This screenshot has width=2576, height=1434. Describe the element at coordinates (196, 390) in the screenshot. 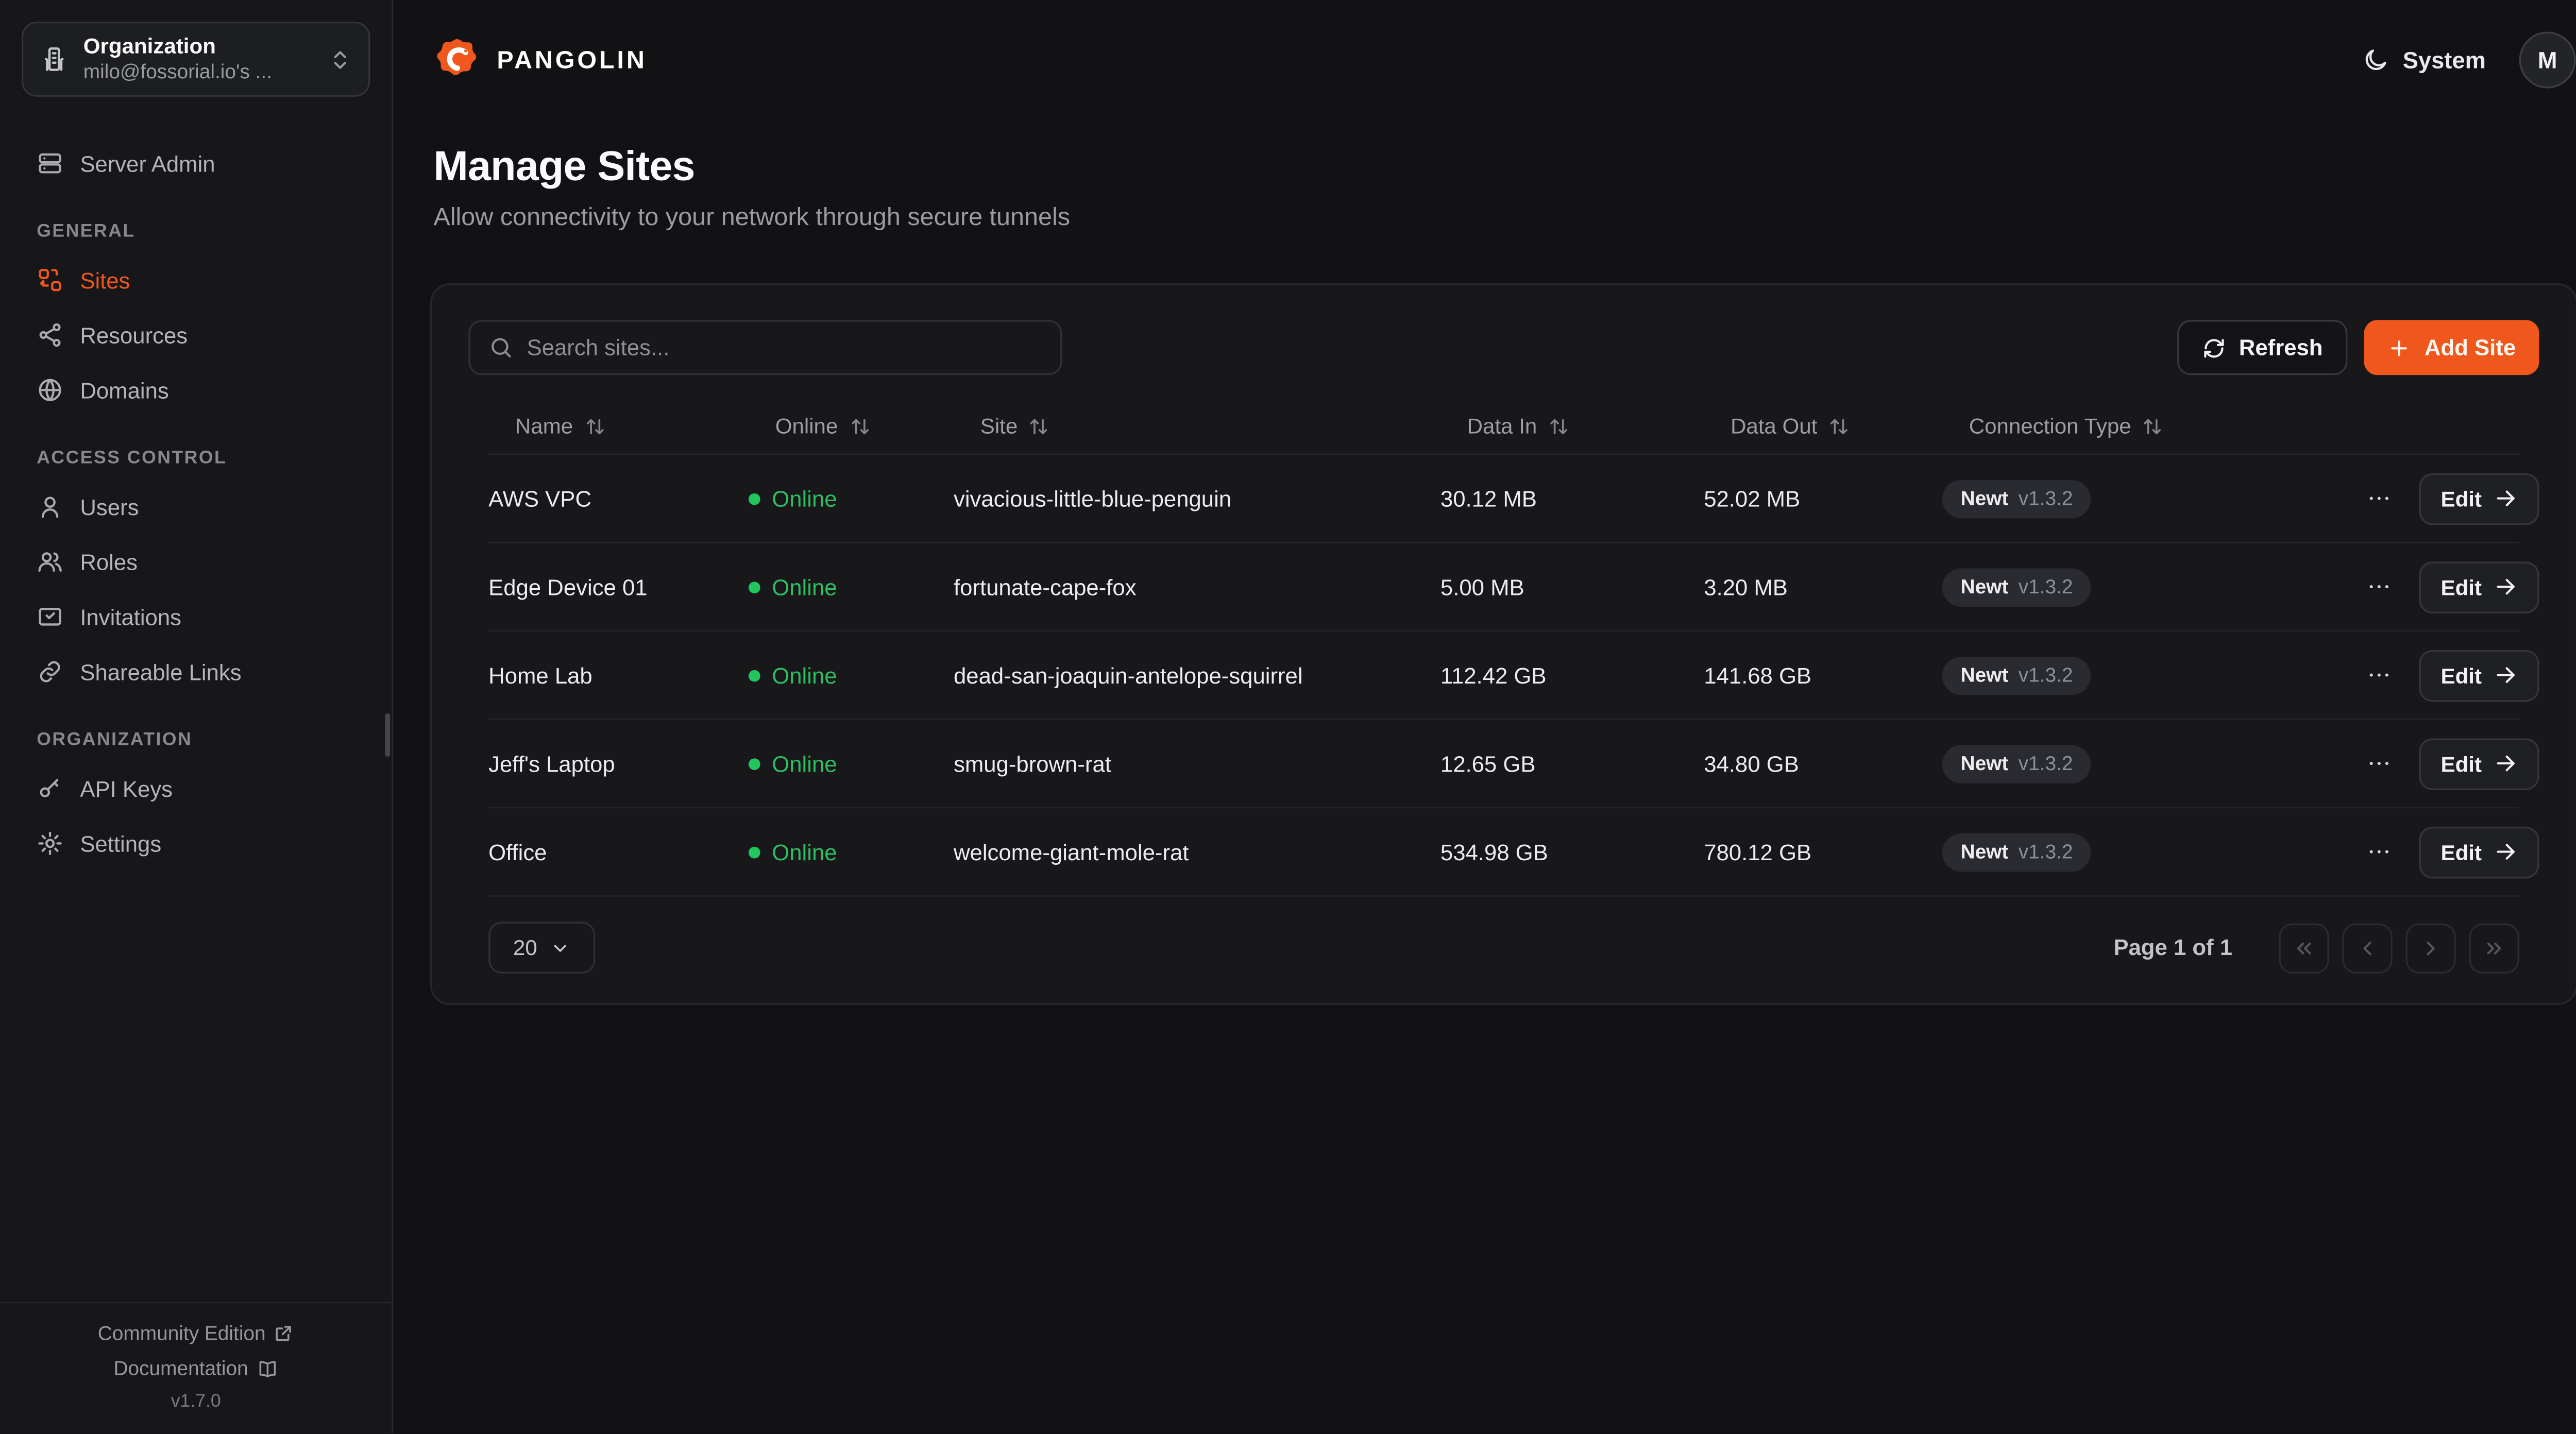

I see `sidebar-item-domains: Domains` at that location.